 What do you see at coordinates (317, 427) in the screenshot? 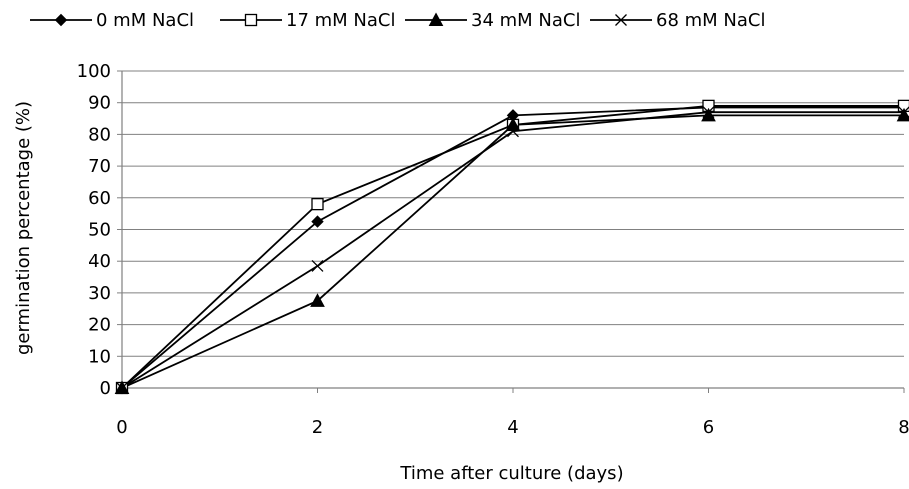
I see `x-tick-label-2: 2` at bounding box center [317, 427].